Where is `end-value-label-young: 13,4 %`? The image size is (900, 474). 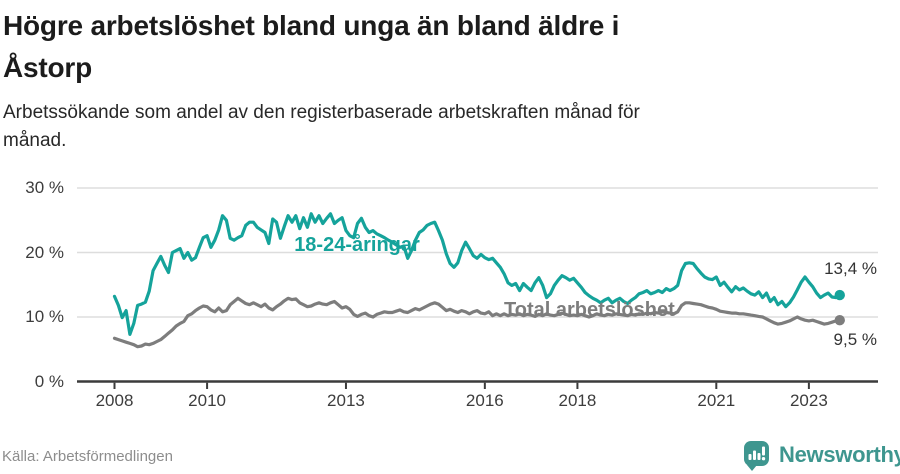
end-value-label-young: 13,4 % is located at coordinates (850, 268).